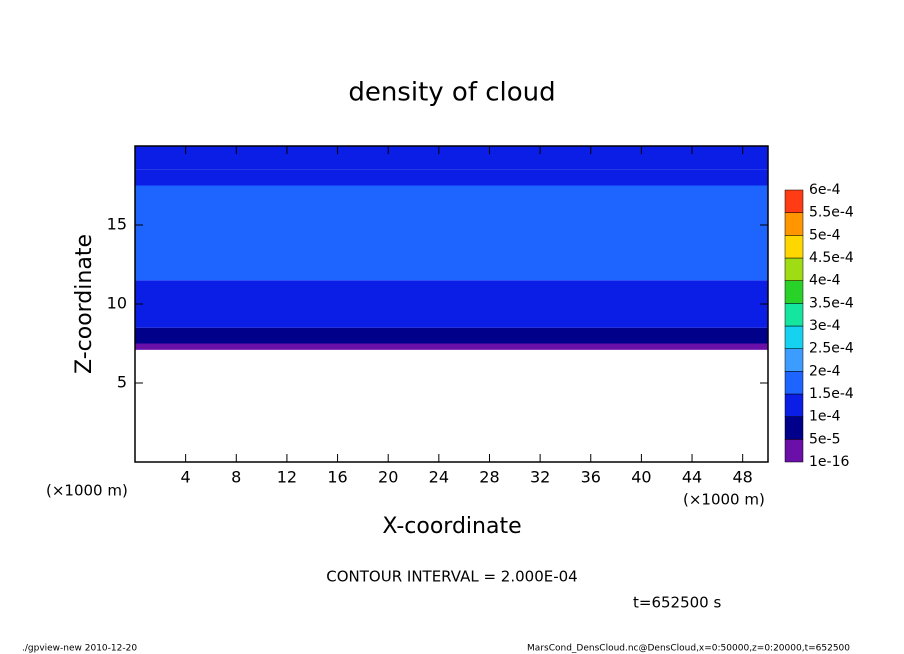  I want to click on x-tick-label: 20, so click(388, 477).